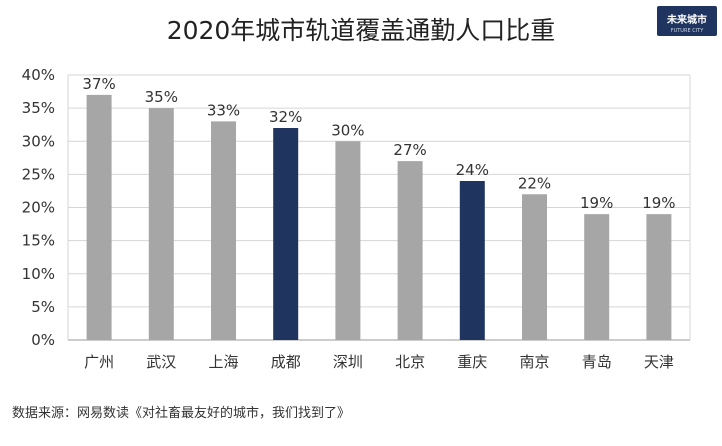  Describe the element at coordinates (38, 75) in the screenshot. I see `y-tick-label: 40%` at that location.